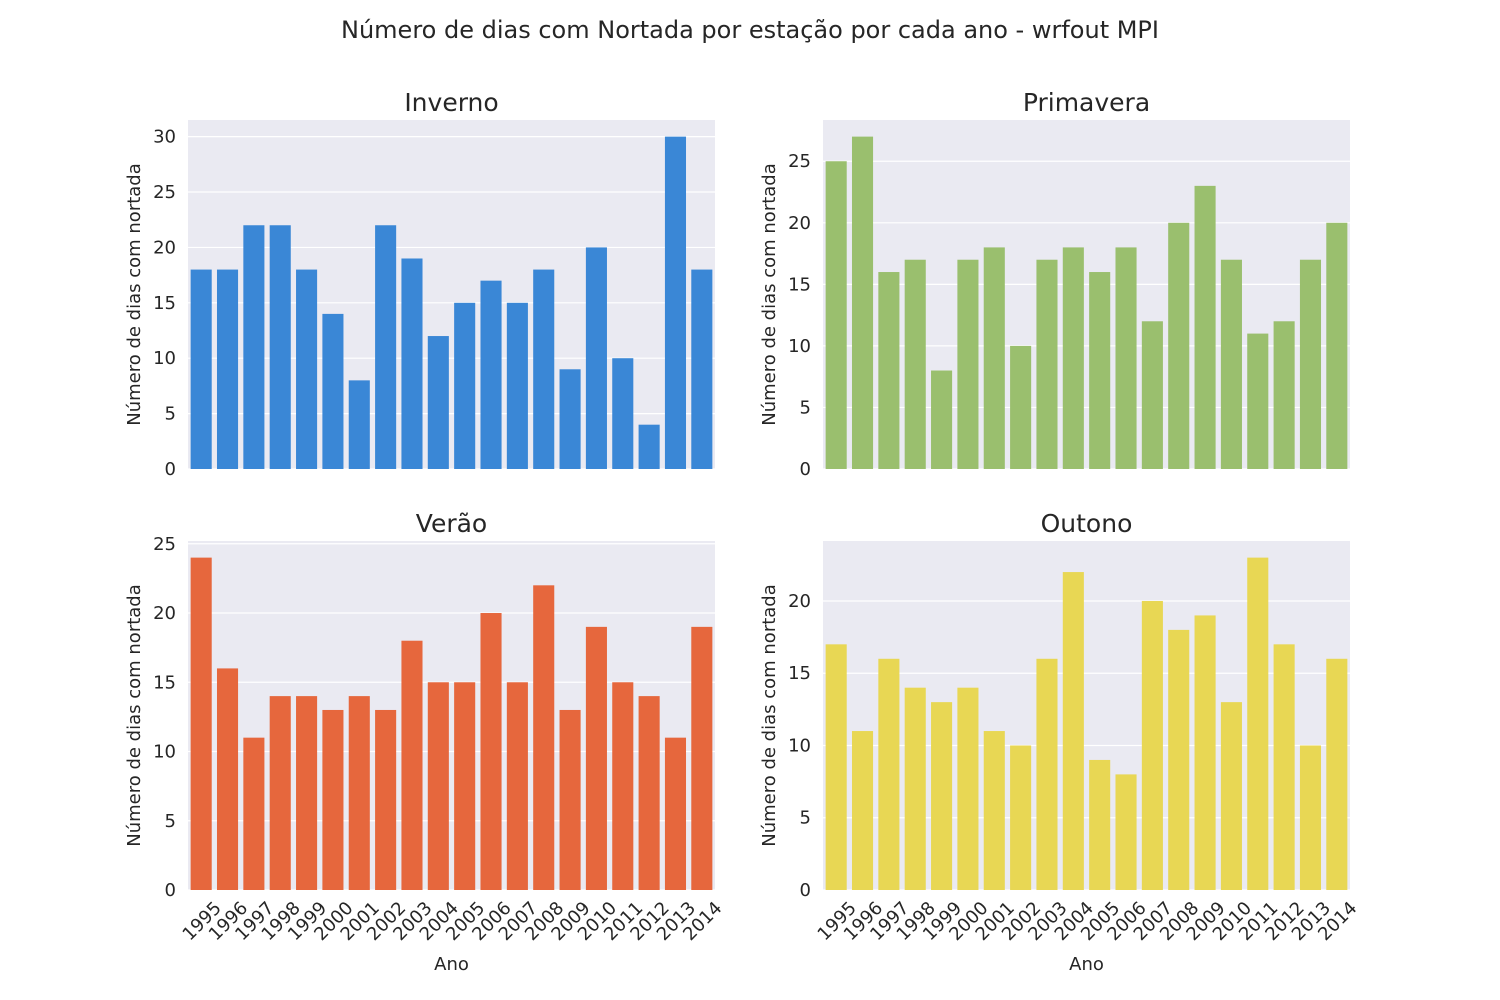  What do you see at coordinates (1284, 767) in the screenshot?
I see `outono-bar-2012` at bounding box center [1284, 767].